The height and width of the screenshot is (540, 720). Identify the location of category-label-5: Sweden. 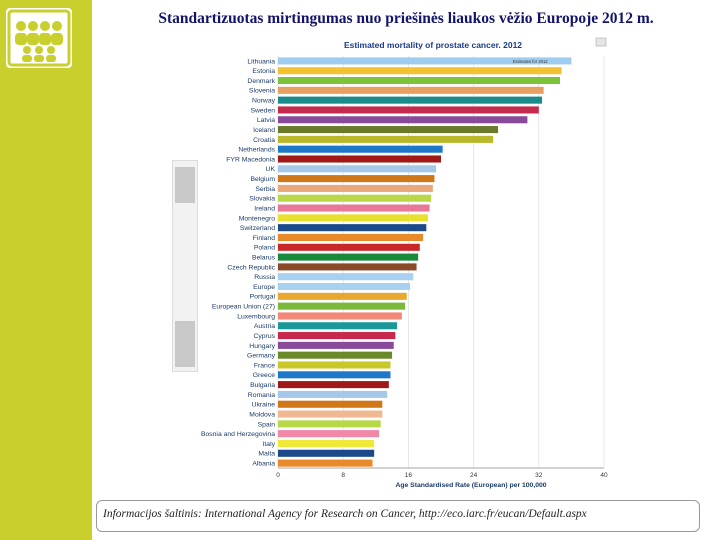
(262, 110).